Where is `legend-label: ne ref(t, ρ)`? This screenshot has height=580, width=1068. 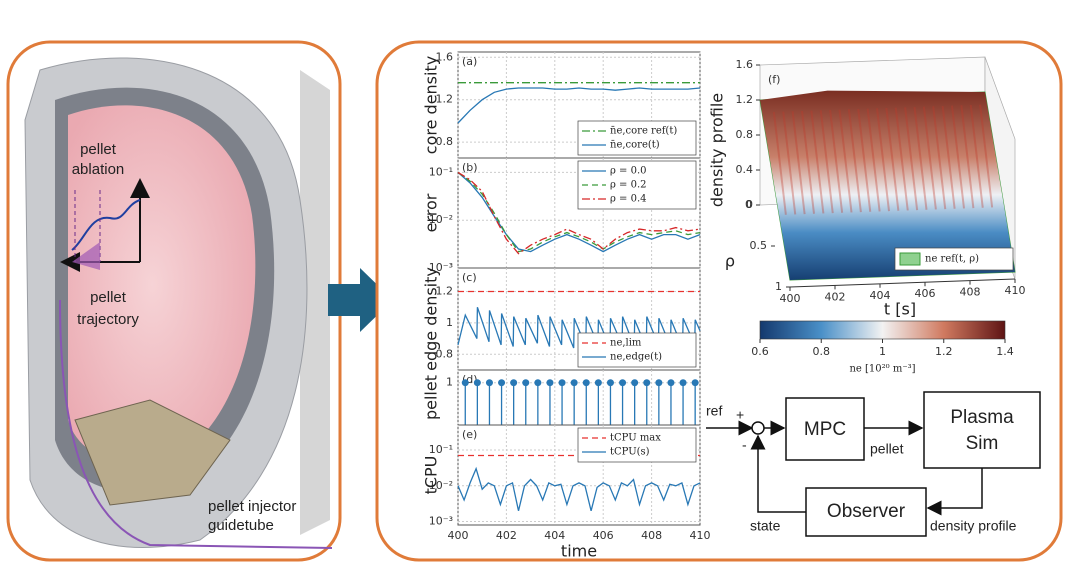
legend-label: ne ref(t, ρ) is located at coordinates (952, 259).